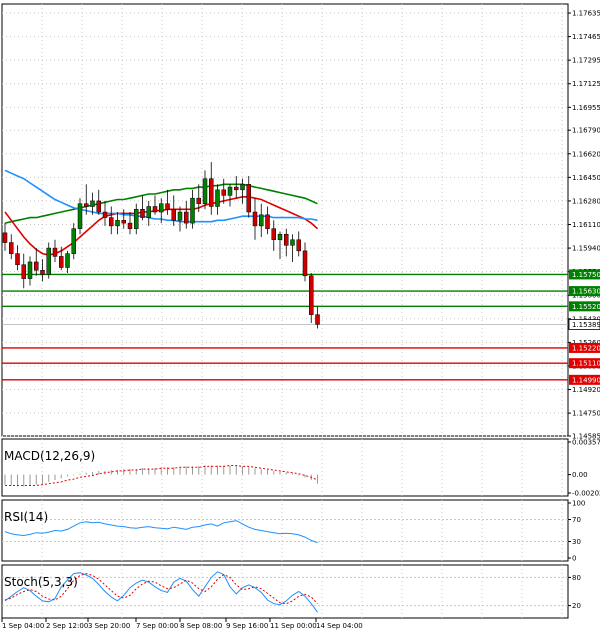 Image resolution: width=600 pixels, height=633 pixels. I want to click on indicator-name: RSI(14), so click(26, 517).